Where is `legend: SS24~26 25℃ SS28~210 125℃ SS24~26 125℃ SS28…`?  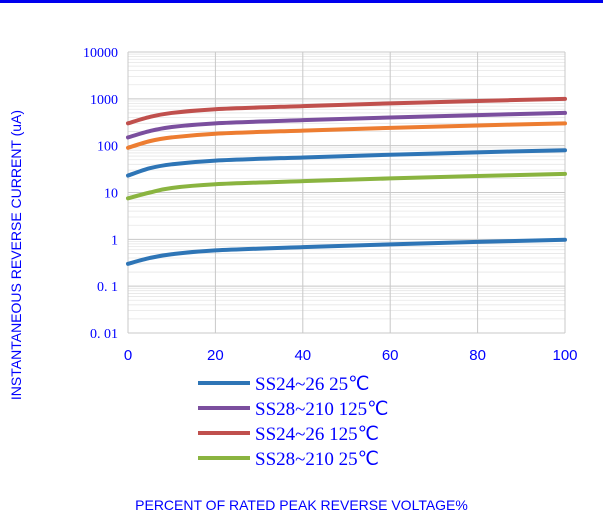 legend: SS24~26 25℃ SS28~210 125℃ SS24~26 125℃ SS28… is located at coordinates (293, 422).